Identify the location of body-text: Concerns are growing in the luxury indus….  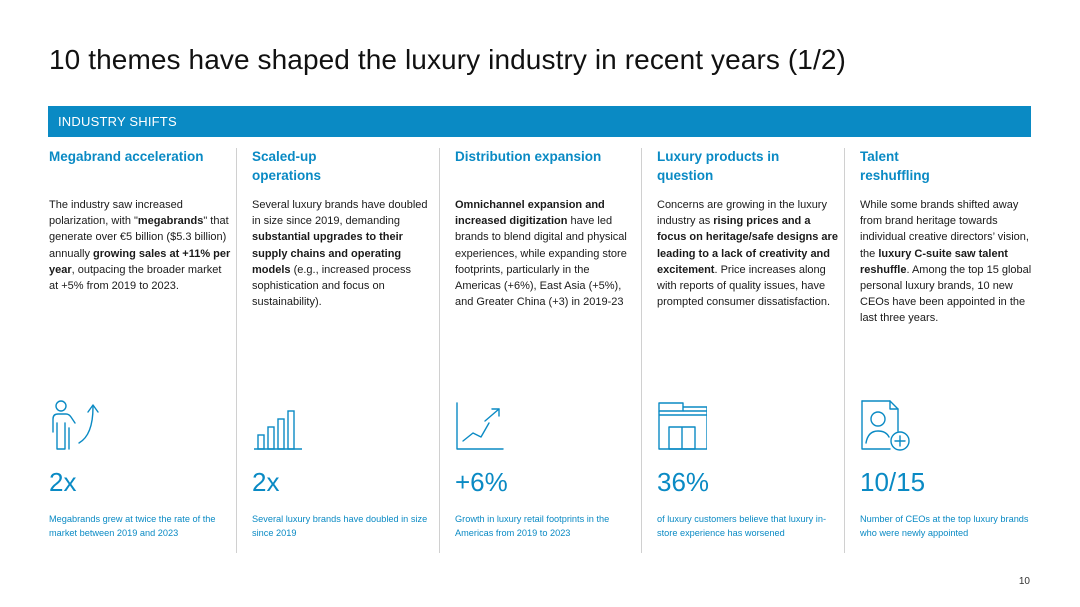
(742, 213).